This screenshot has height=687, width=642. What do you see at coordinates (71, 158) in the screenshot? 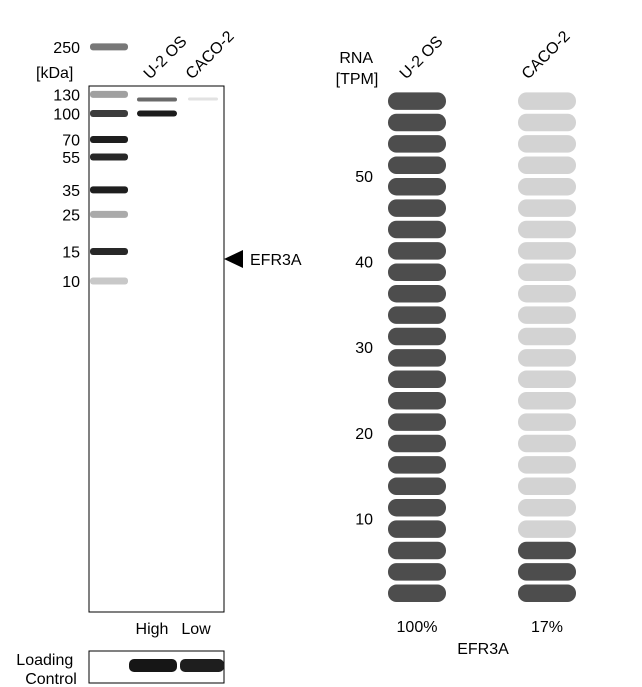
I see `marker-label: 55` at bounding box center [71, 158].